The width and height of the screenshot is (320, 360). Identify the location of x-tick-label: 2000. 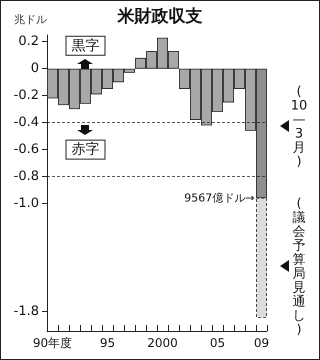
(162, 343).